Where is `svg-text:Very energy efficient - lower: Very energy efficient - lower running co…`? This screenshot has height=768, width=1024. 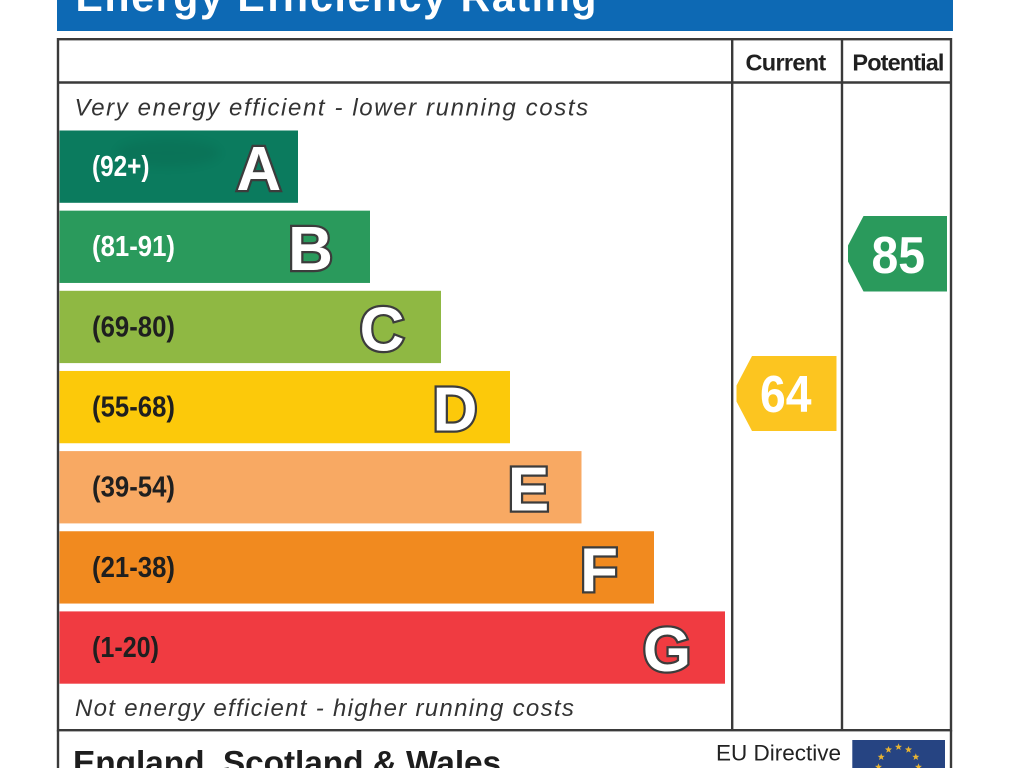 svg-text:Very energy efficient - lower: Very energy efficient - lower running co… is located at coordinates (332, 108).